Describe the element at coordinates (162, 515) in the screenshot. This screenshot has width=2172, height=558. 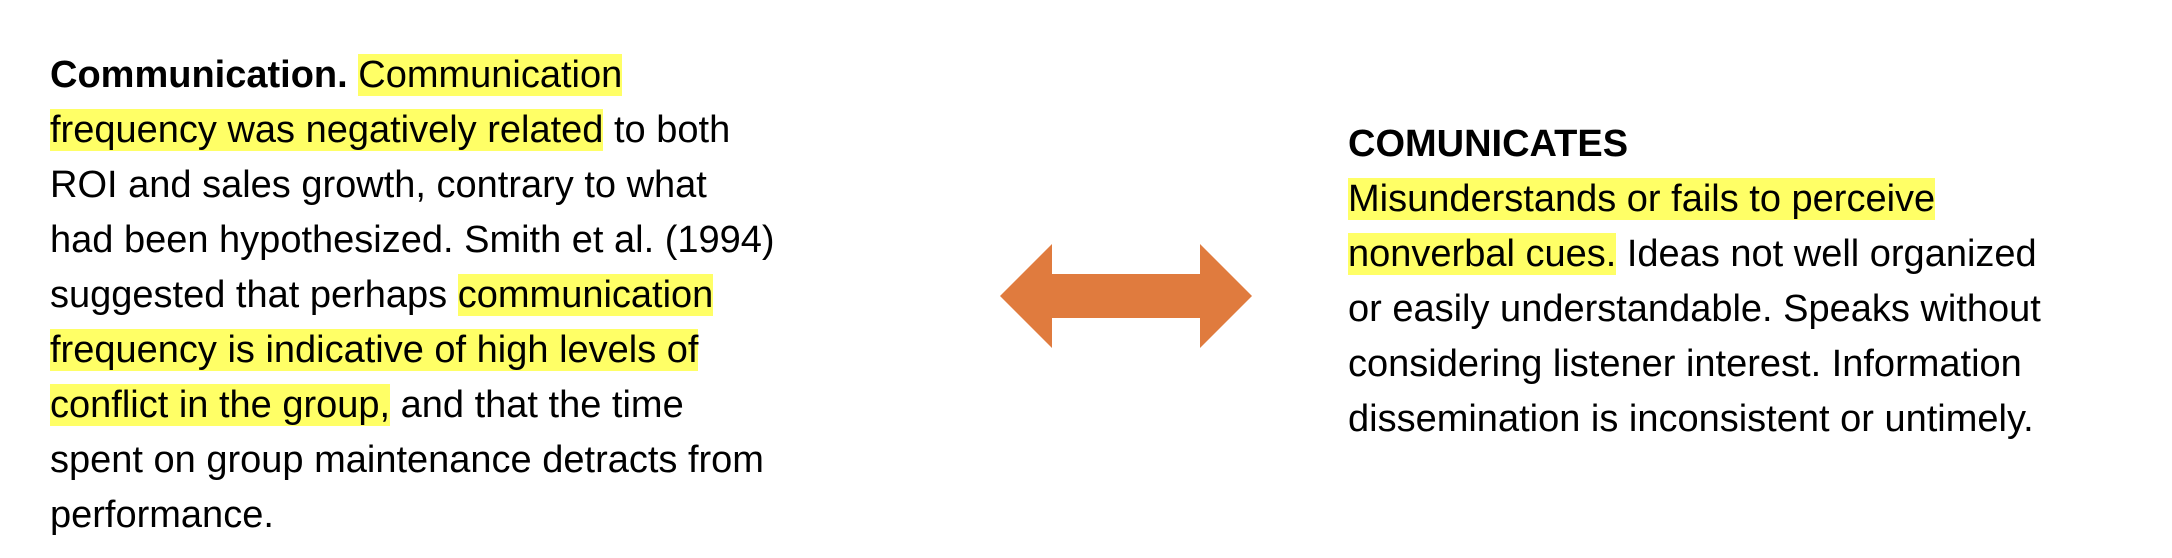
I see `left-line-9-text: performance.` at that location.